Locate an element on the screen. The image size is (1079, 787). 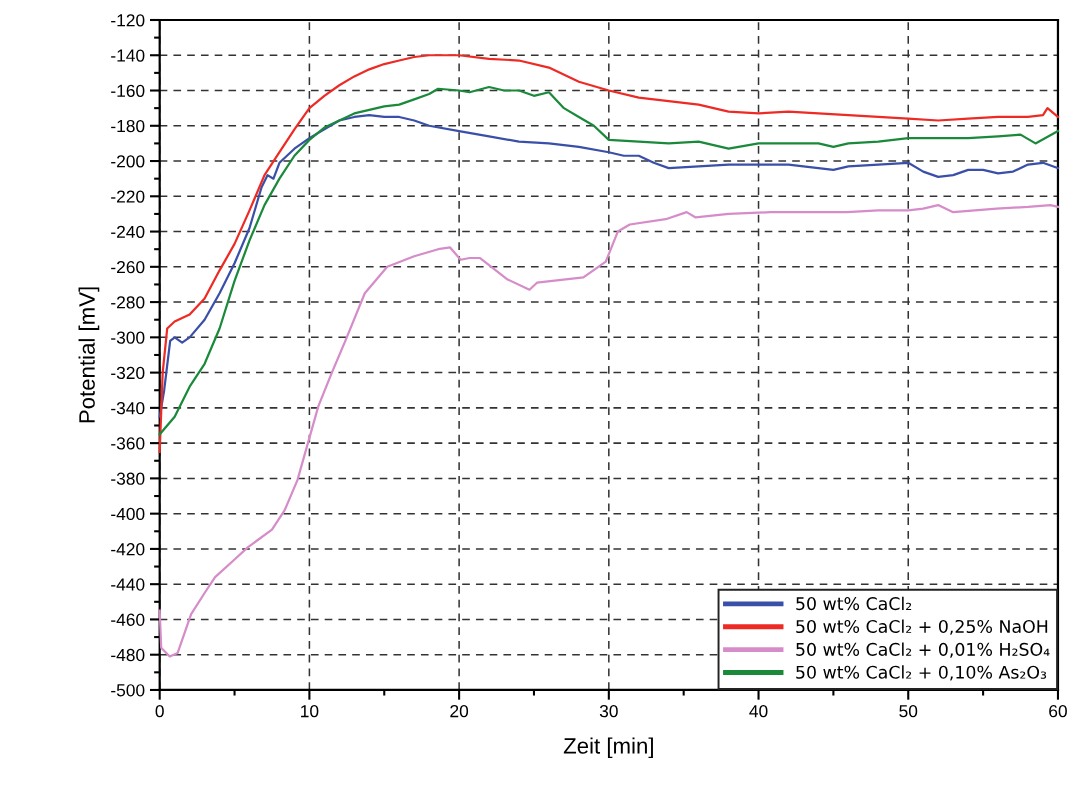
legend-label: 50 wt% CaCl₂ is located at coordinates (854, 603).